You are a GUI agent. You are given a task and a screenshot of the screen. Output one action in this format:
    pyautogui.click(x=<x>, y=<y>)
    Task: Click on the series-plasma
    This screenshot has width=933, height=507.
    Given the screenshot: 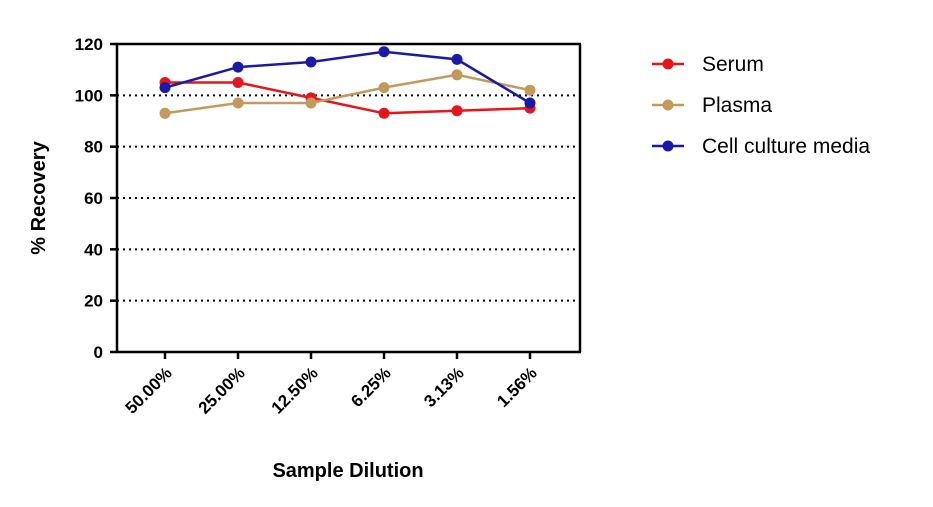 What is the action you would take?
    pyautogui.click(x=347, y=94)
    